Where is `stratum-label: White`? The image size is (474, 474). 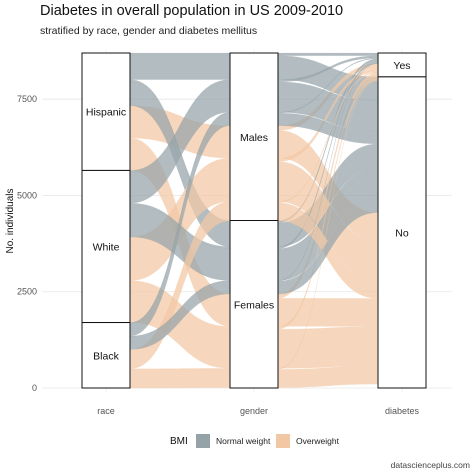 stratum-label: White is located at coordinates (106, 247).